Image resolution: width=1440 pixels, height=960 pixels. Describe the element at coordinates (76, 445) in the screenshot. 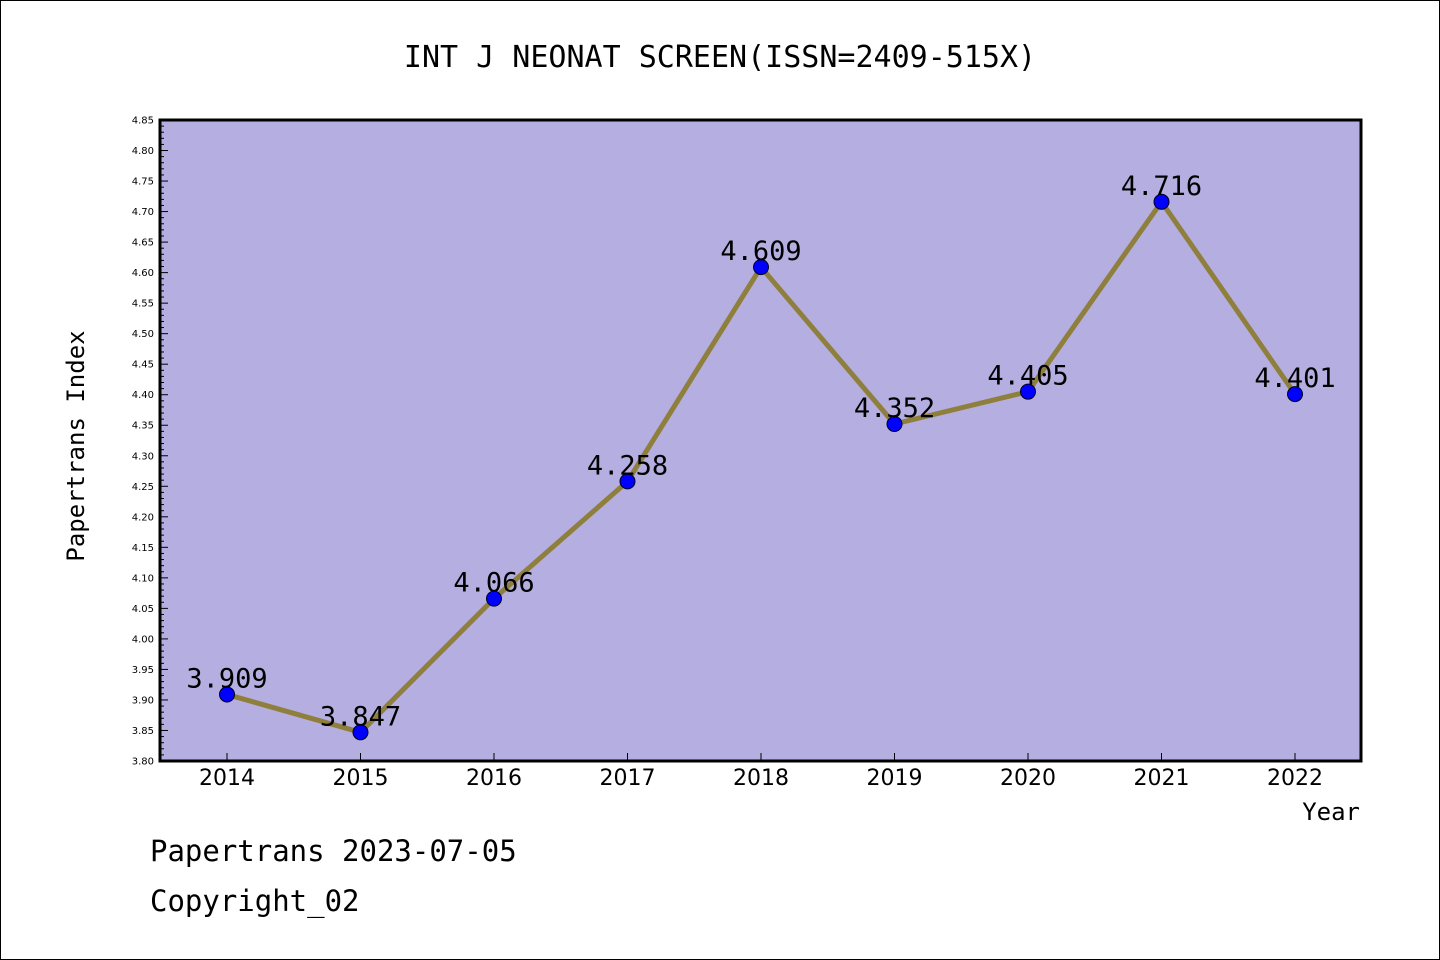

I see `y-axis-label: Papertrans Index` at that location.